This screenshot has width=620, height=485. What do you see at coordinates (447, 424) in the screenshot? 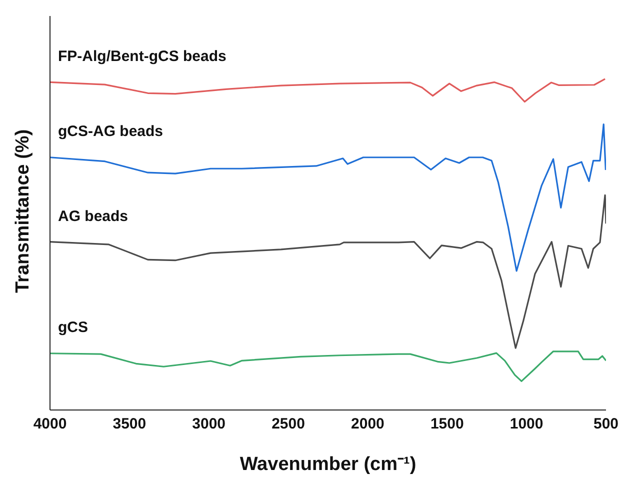
I see `x-tick-label: 1500` at bounding box center [447, 424].